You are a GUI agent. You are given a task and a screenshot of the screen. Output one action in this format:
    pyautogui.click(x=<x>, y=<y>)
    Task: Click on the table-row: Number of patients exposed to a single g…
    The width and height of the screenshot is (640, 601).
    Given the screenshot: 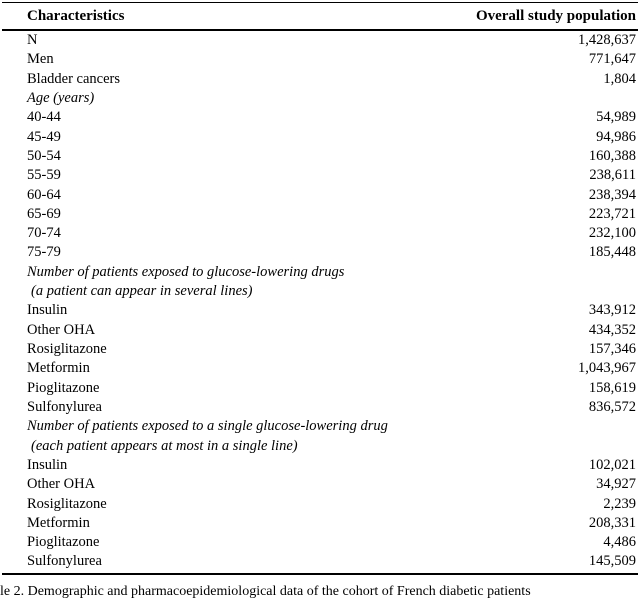 What is the action you would take?
    pyautogui.click(x=320, y=426)
    